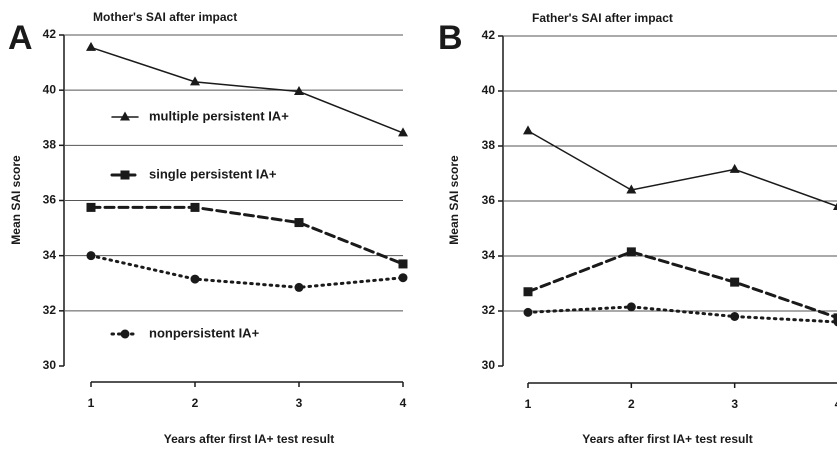 The width and height of the screenshot is (837, 451). Describe the element at coordinates (165, 17) in the screenshot. I see `chart-title: Mother's SAI after impact` at that location.